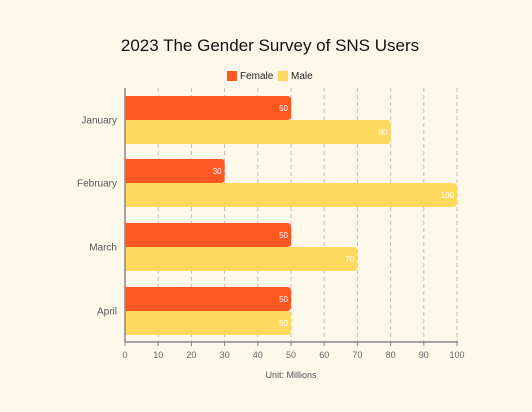  I want to click on x-tick-label: 70, so click(357, 355).